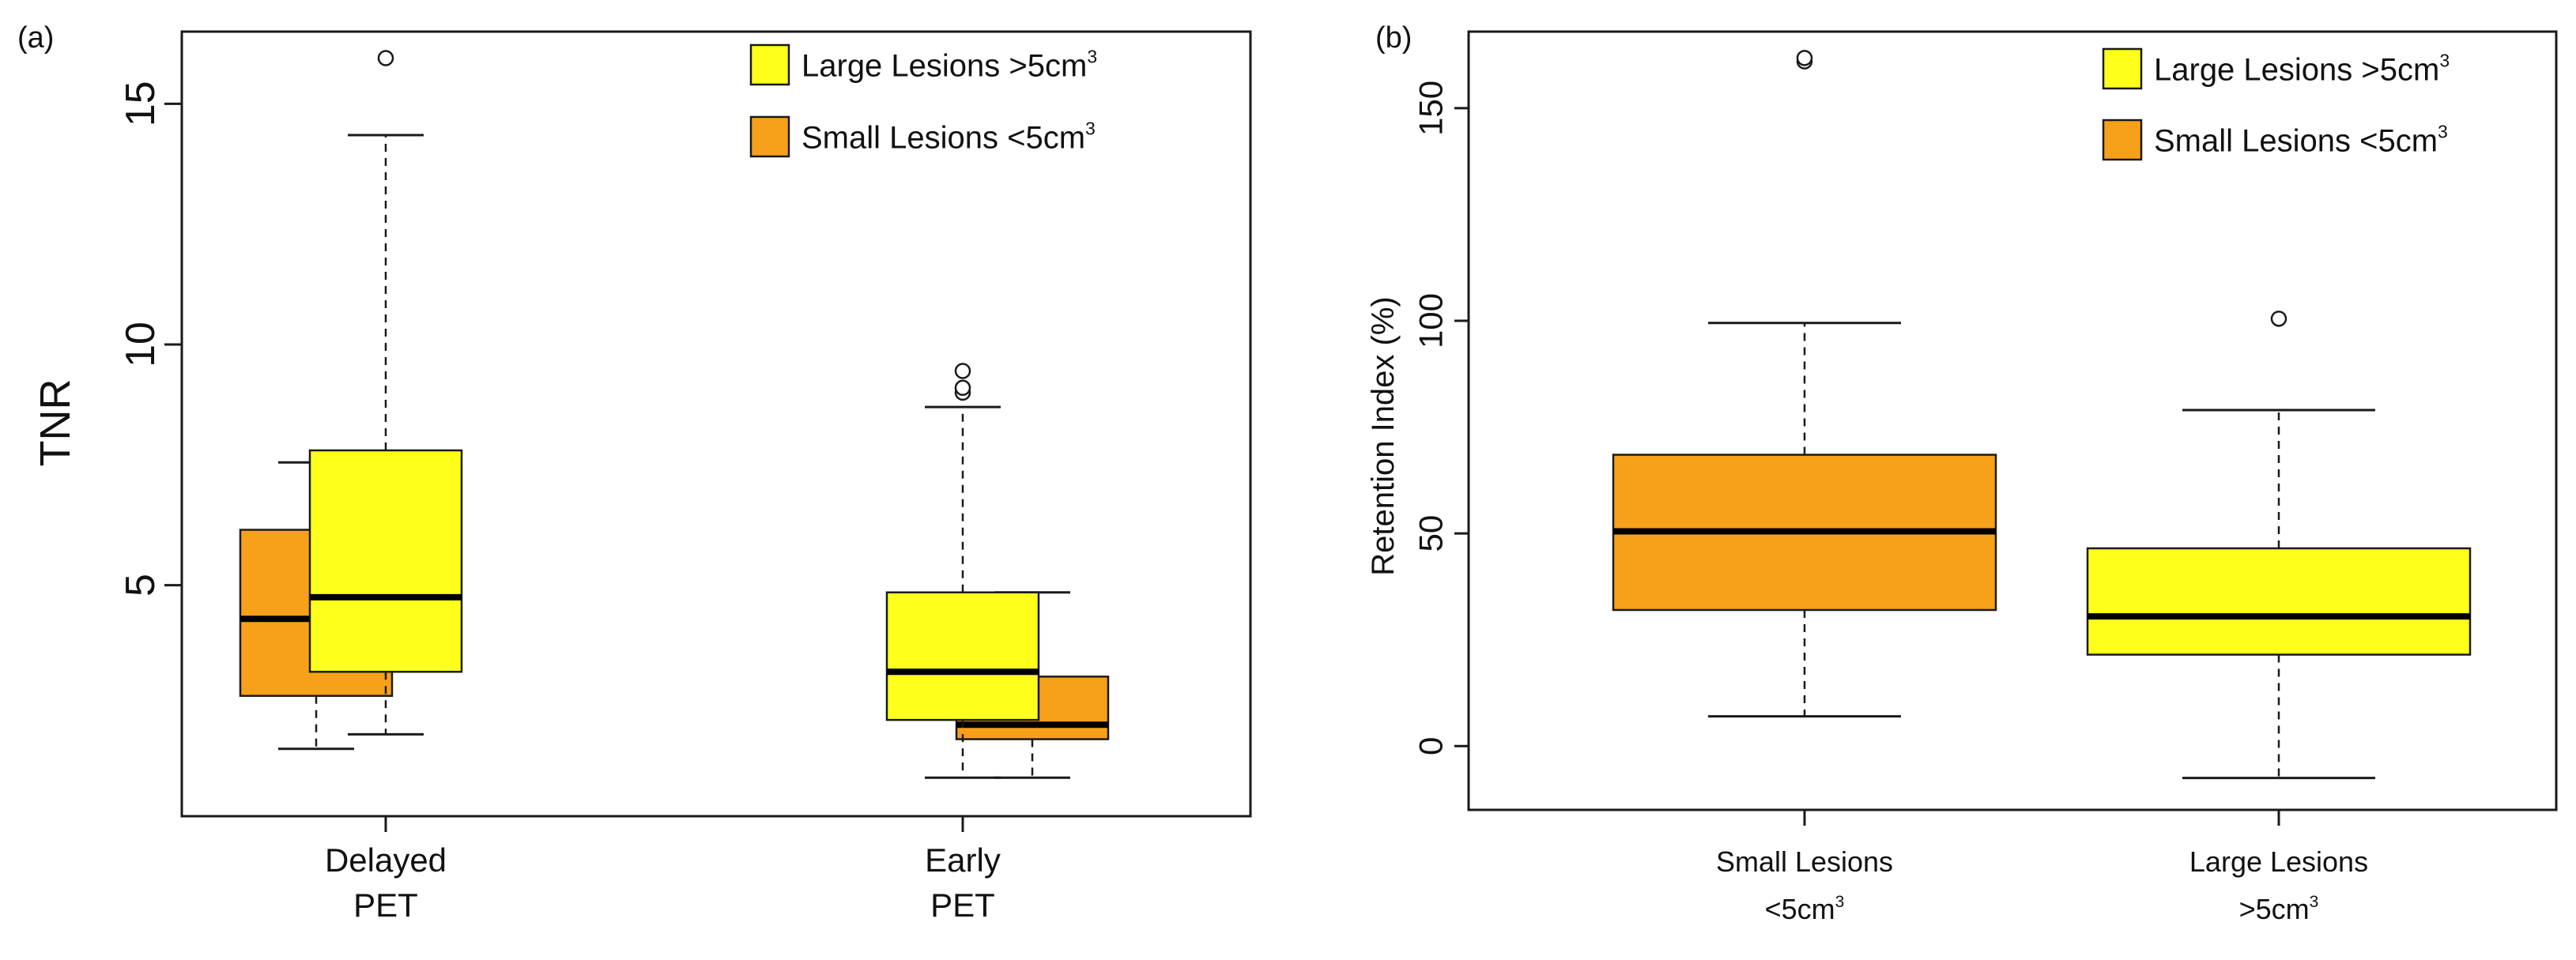 The height and width of the screenshot is (960, 2576). Describe the element at coordinates (2278, 861) in the screenshot. I see `x-group-label: Large Lesions` at that location.